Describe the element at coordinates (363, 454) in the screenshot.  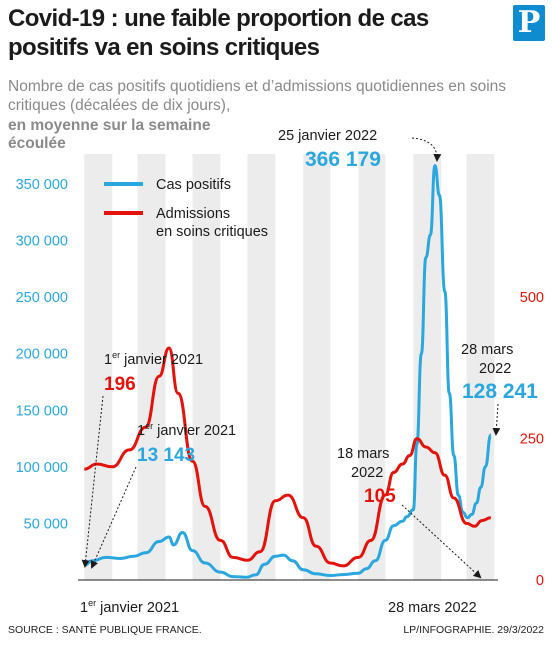
I see `red-end-date-1: 18 mars` at that location.